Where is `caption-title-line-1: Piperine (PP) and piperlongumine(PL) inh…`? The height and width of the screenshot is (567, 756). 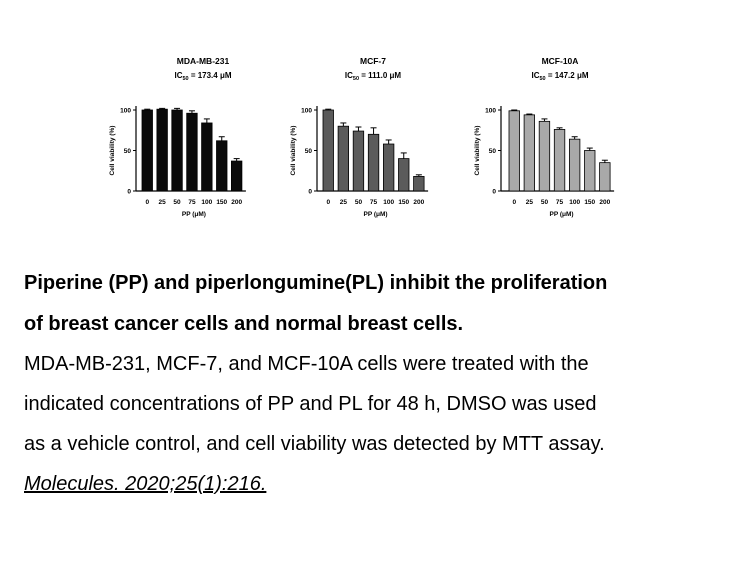 caption-title-line-1: Piperine (PP) and piperlongumine(PL) inh… is located at coordinates (316, 283).